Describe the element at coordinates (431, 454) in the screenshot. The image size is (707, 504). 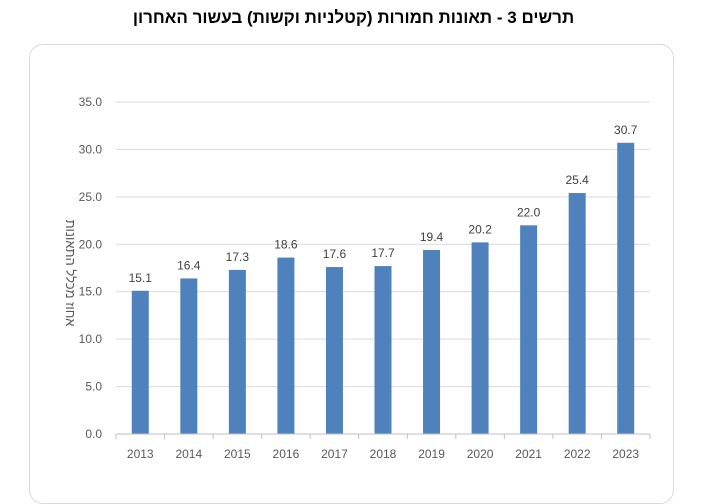
I see `x-tick-label: 2019` at that location.